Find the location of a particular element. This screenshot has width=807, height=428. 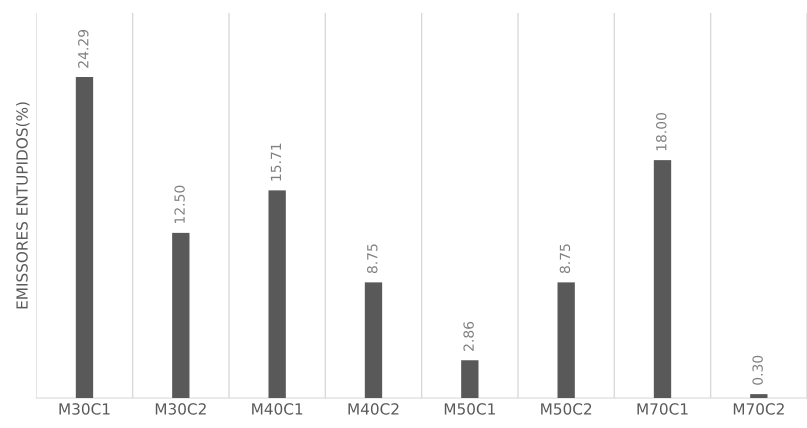

data-label: 15.71 is located at coordinates (276, 162).